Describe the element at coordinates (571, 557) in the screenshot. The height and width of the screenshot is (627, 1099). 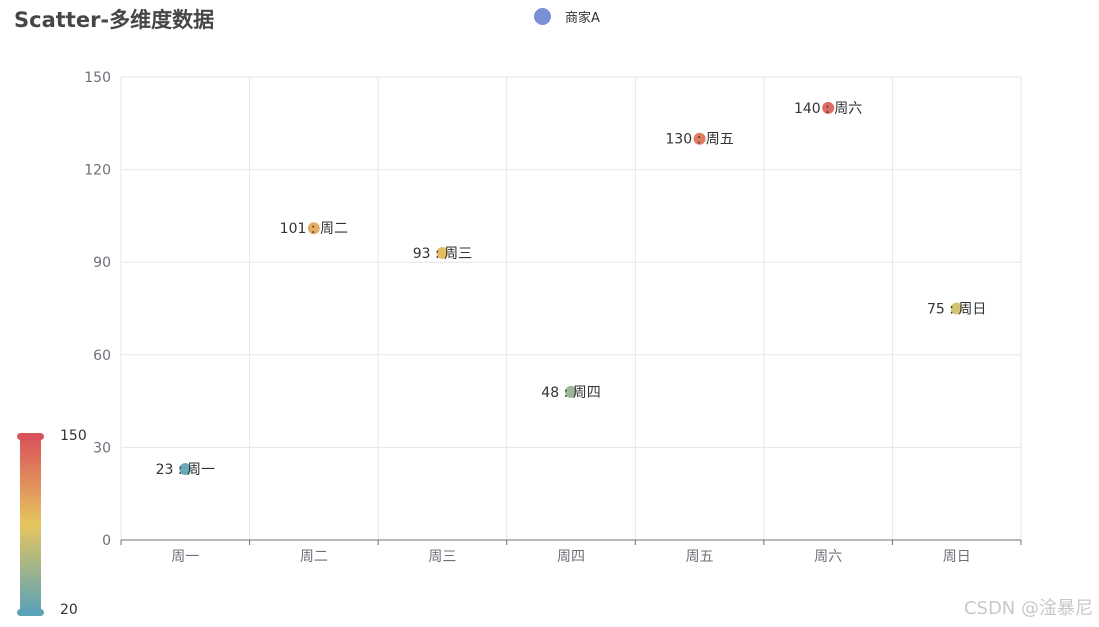
I see `x-tick-label: 周四` at that location.